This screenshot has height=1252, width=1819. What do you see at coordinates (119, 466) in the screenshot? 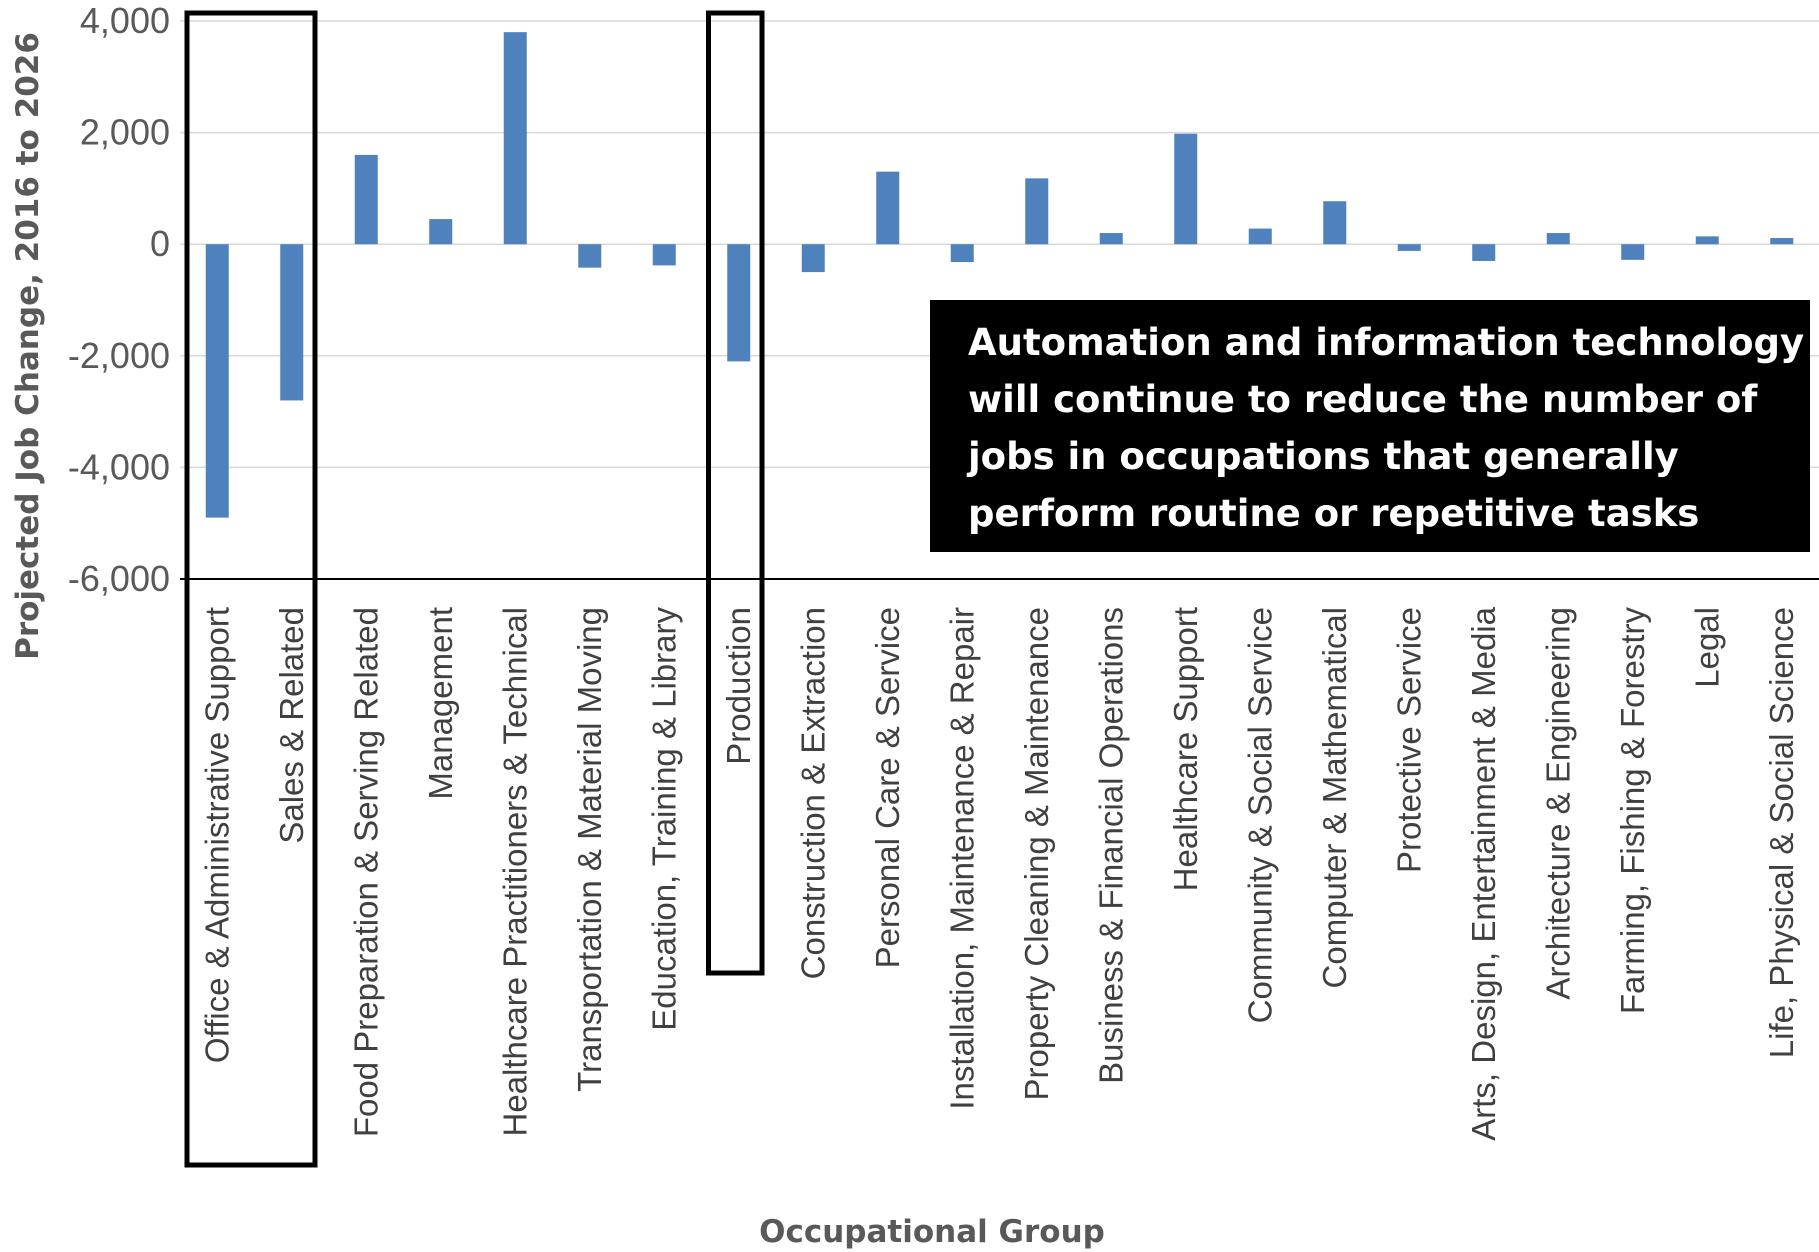
I see `y-tick-label: -4,000` at bounding box center [119, 466].